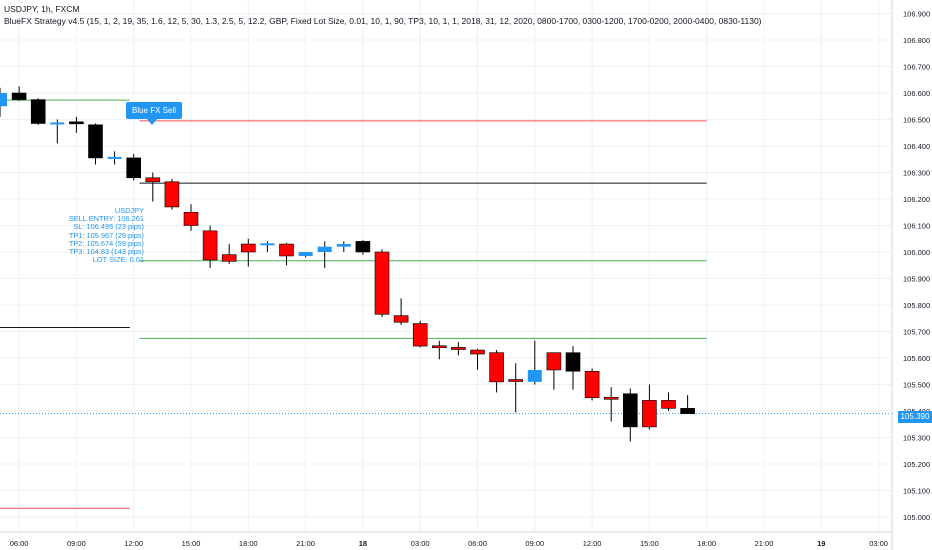 This screenshot has height=550, width=932. What do you see at coordinates (915, 417) in the screenshot?
I see `current-price-badge: 105.390` at bounding box center [915, 417].